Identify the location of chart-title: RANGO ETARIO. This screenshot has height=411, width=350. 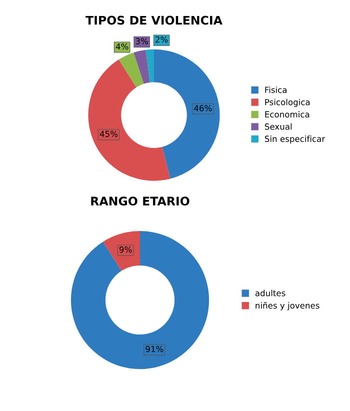
(140, 201).